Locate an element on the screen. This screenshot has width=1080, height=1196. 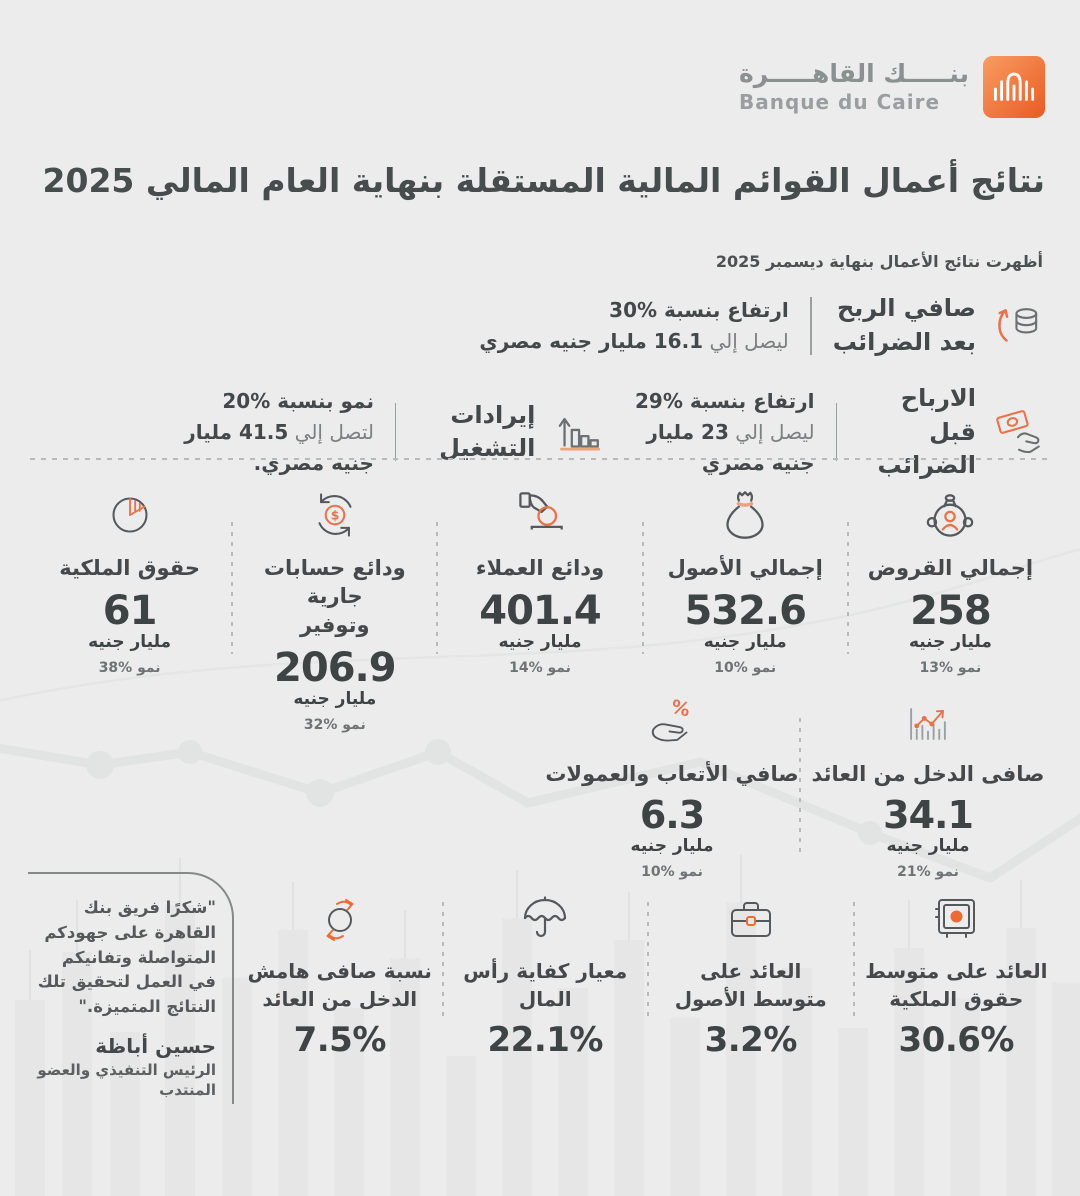
umbrella-icon is located at coordinates (545, 920).